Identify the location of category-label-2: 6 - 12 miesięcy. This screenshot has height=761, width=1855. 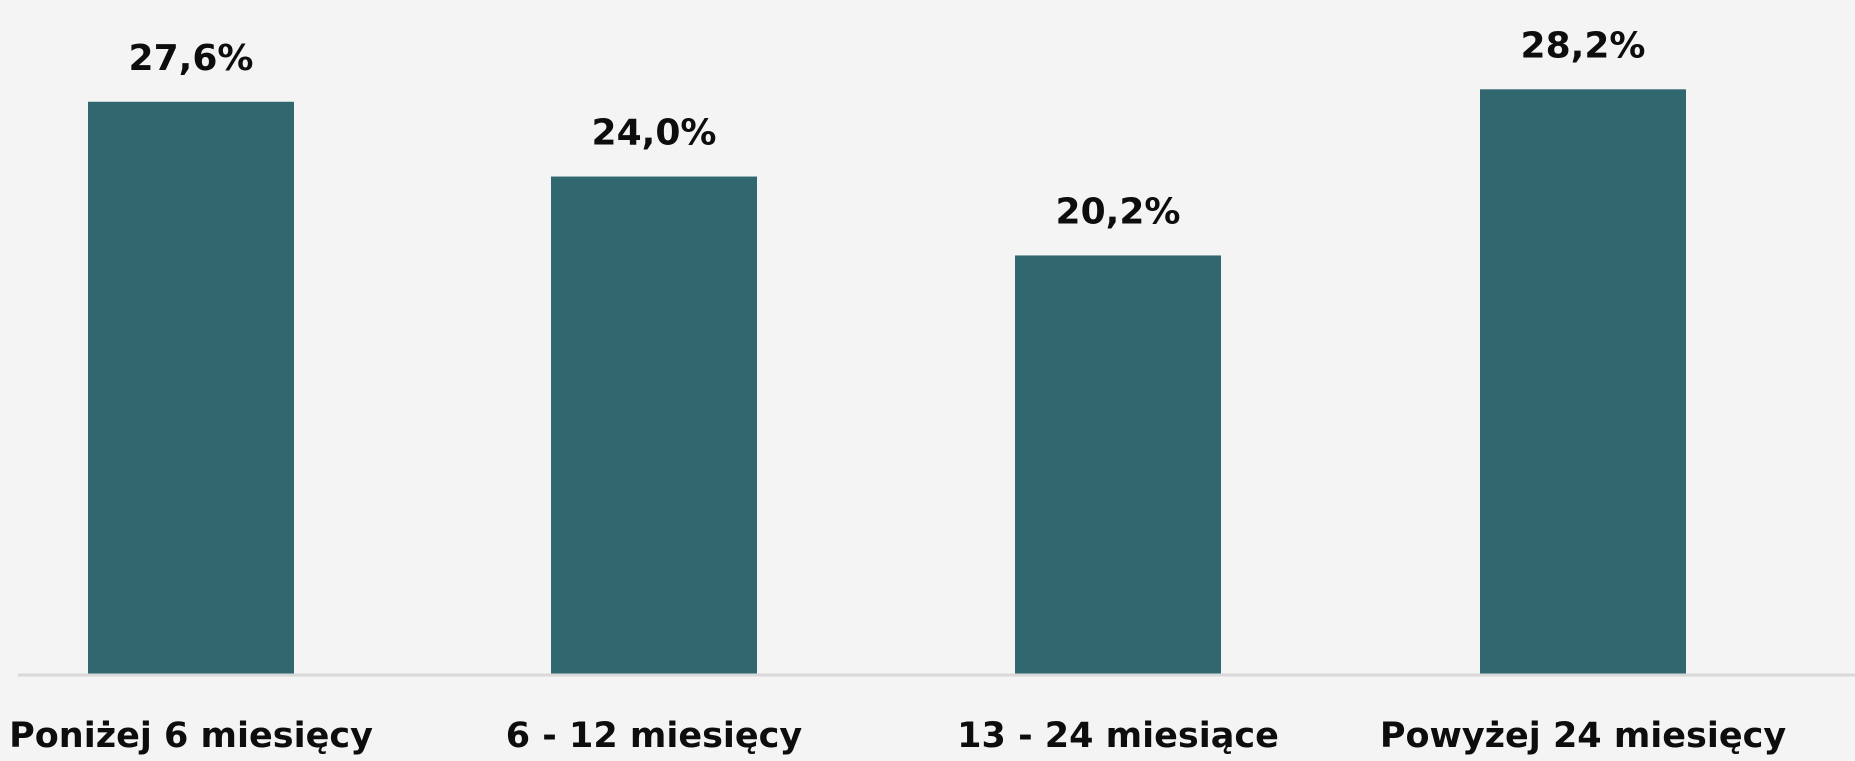
(654, 736).